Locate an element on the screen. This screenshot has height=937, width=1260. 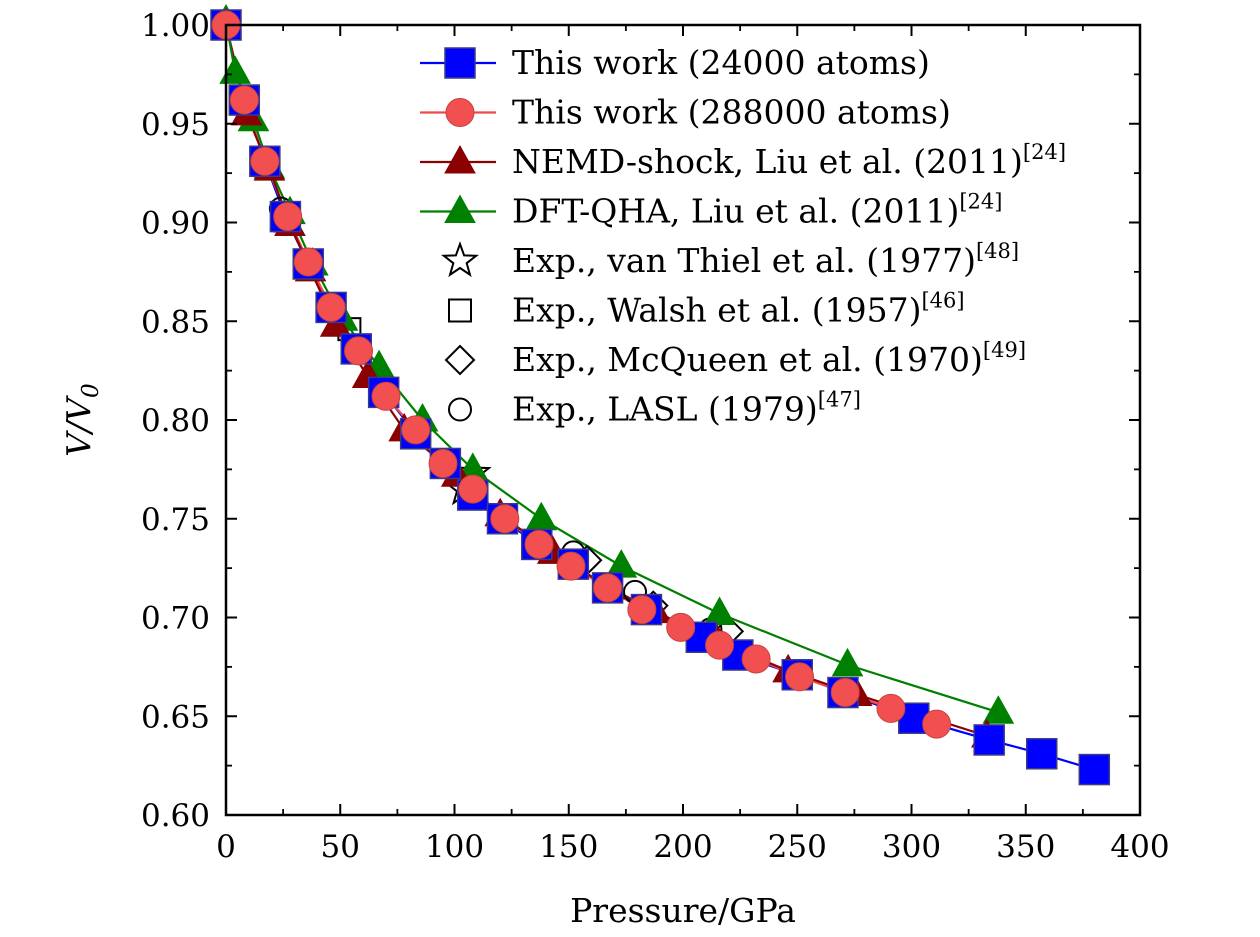
y-tick-label: 0.85 is located at coordinates (175, 322).